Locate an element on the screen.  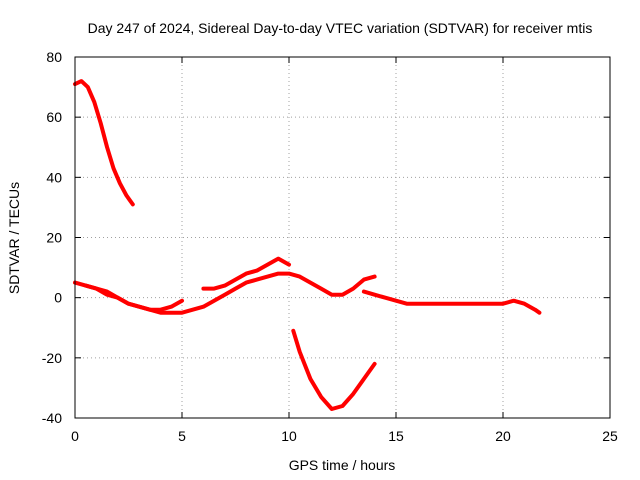
x-tick-label: 0 is located at coordinates (75, 436).